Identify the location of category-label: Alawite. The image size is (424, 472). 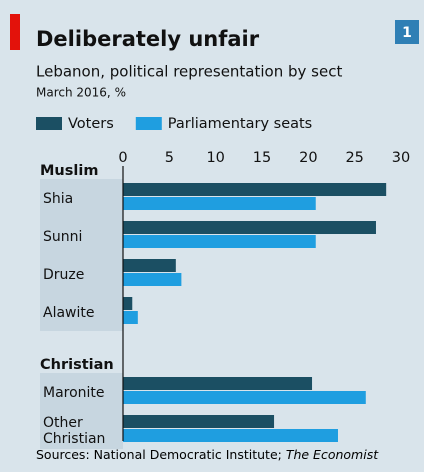
(69, 313).